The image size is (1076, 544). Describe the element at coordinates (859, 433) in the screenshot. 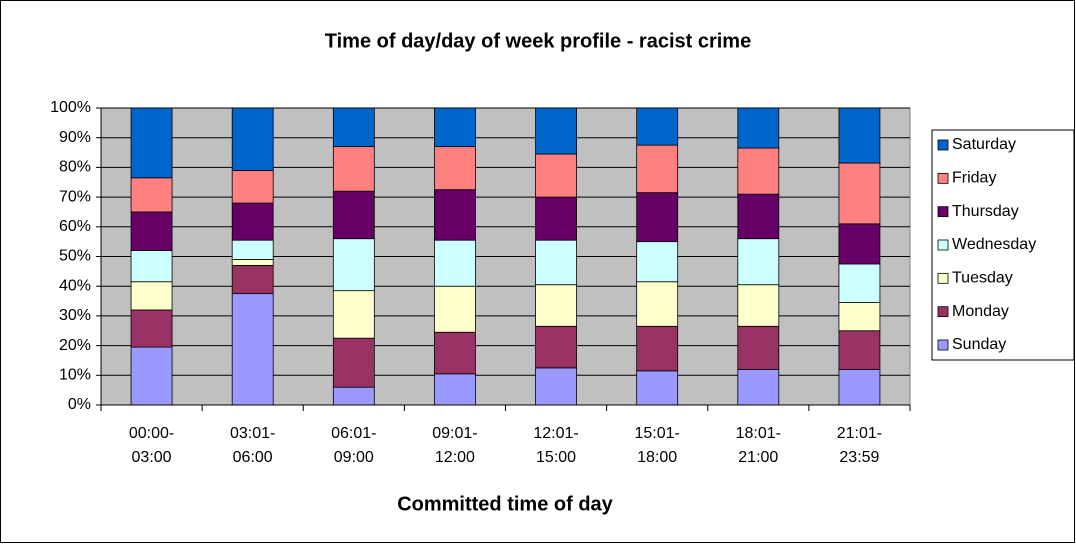

I see `x-tick-label-line: 21:01-` at that location.